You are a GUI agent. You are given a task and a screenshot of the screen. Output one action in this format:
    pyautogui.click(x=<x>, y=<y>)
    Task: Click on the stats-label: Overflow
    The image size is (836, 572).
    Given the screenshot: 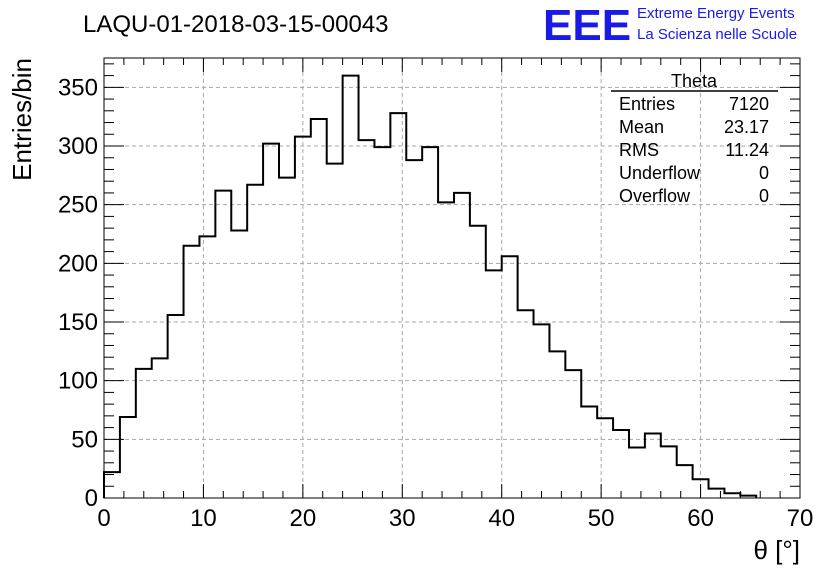 What is the action you would take?
    pyautogui.click(x=655, y=196)
    